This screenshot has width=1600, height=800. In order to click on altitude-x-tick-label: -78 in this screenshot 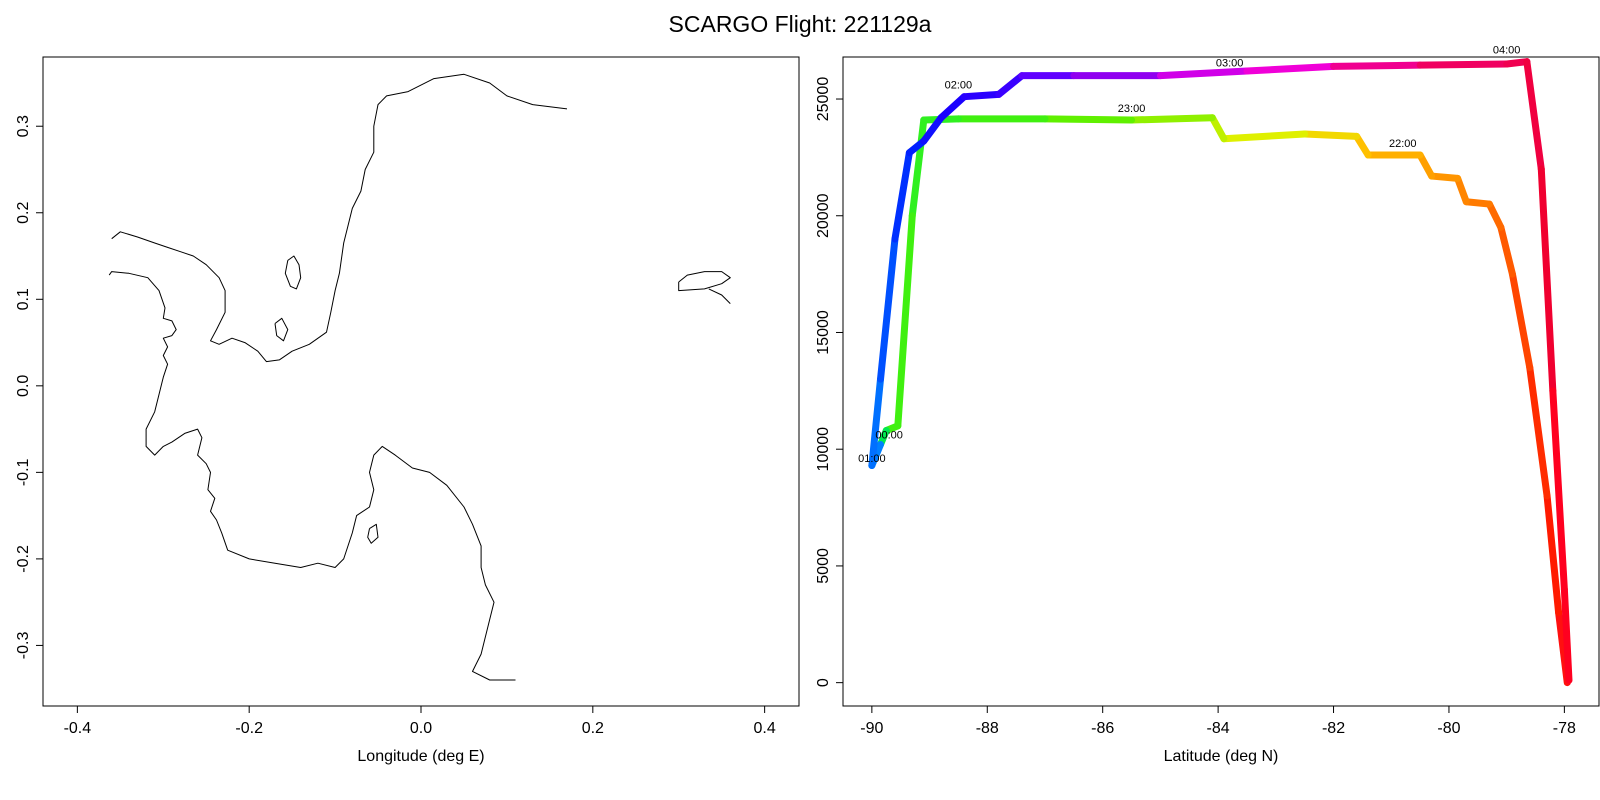, I will do `click(1564, 728)`.